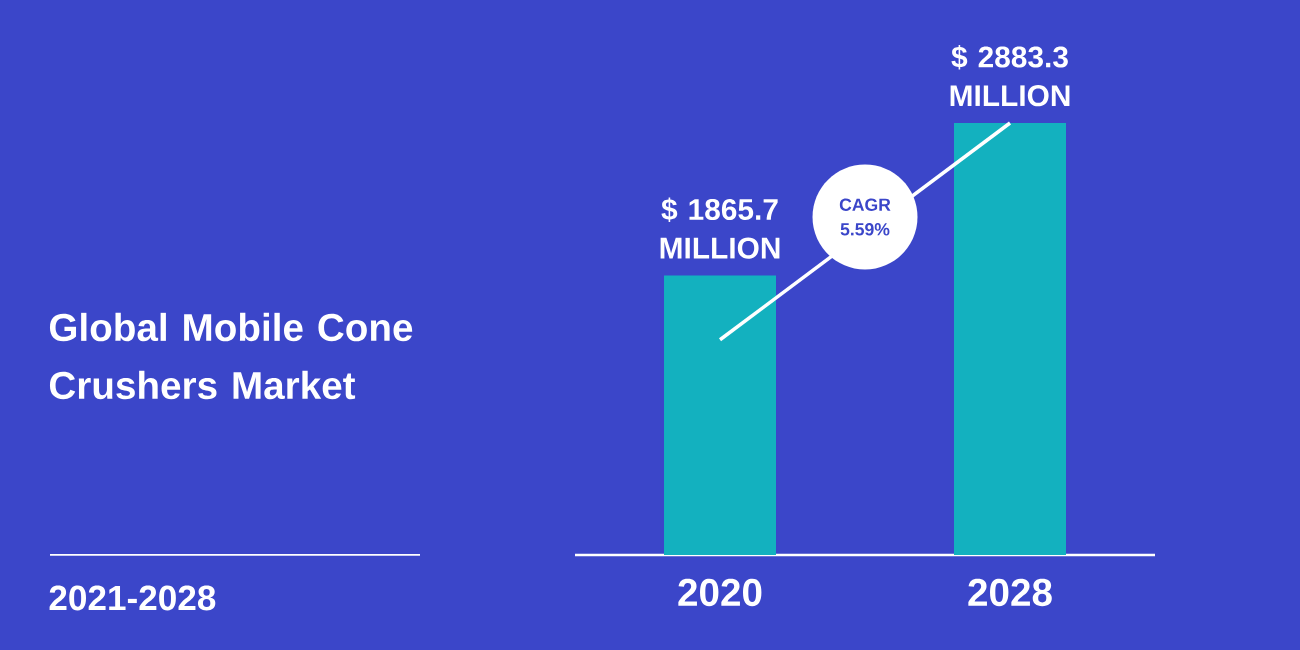 This screenshot has height=650, width=1300. Describe the element at coordinates (865, 217) in the screenshot. I see `annotation: CAGR 5.59%` at that location.